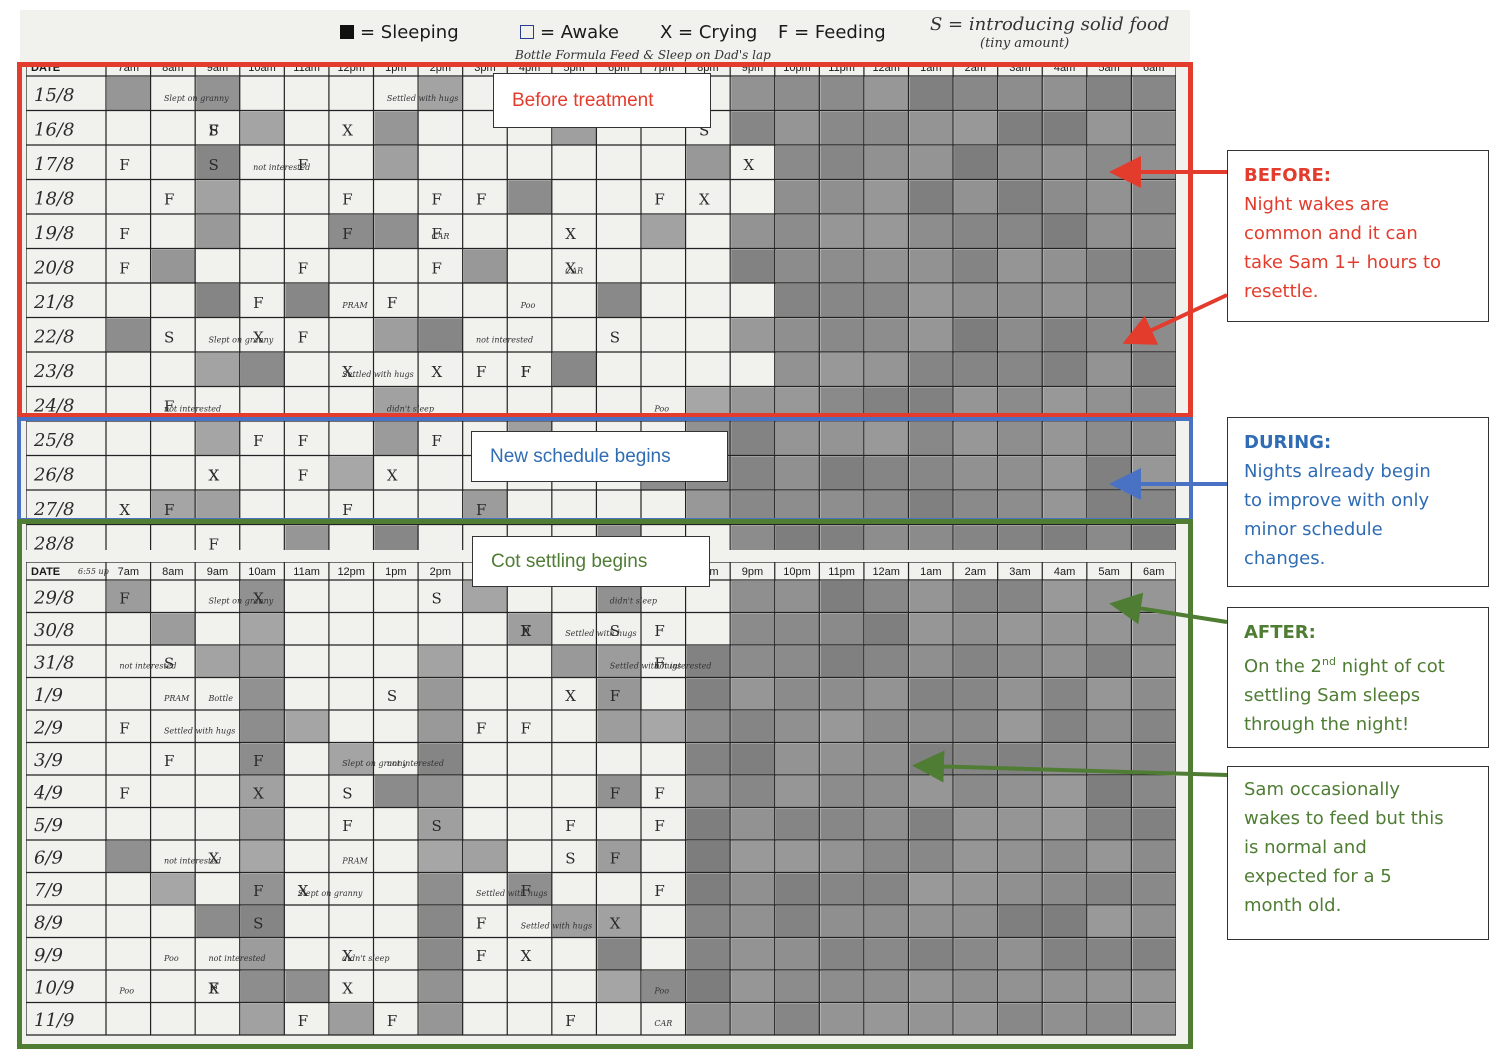  I want to click on date-row-label: 15/8, so click(54, 95).